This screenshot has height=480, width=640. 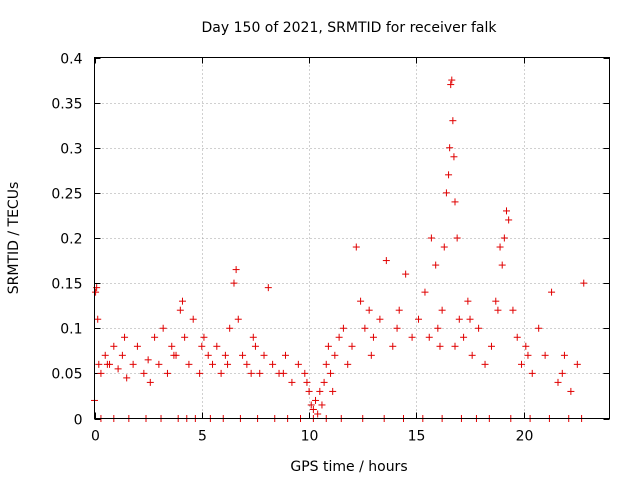 I want to click on y-tick-label: 0.25, so click(x=66, y=195).